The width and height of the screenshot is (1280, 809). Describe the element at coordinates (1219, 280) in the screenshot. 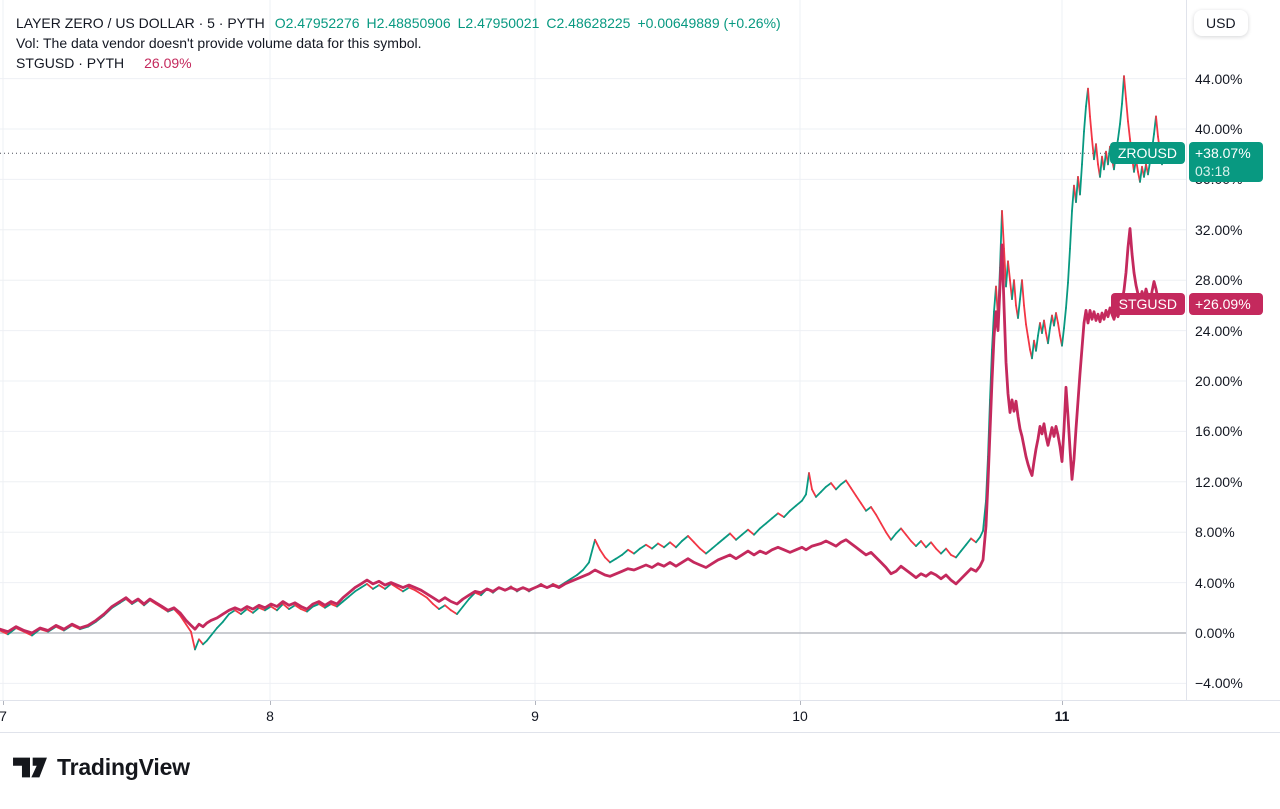

I see `price-axis-label: 28.00%` at that location.